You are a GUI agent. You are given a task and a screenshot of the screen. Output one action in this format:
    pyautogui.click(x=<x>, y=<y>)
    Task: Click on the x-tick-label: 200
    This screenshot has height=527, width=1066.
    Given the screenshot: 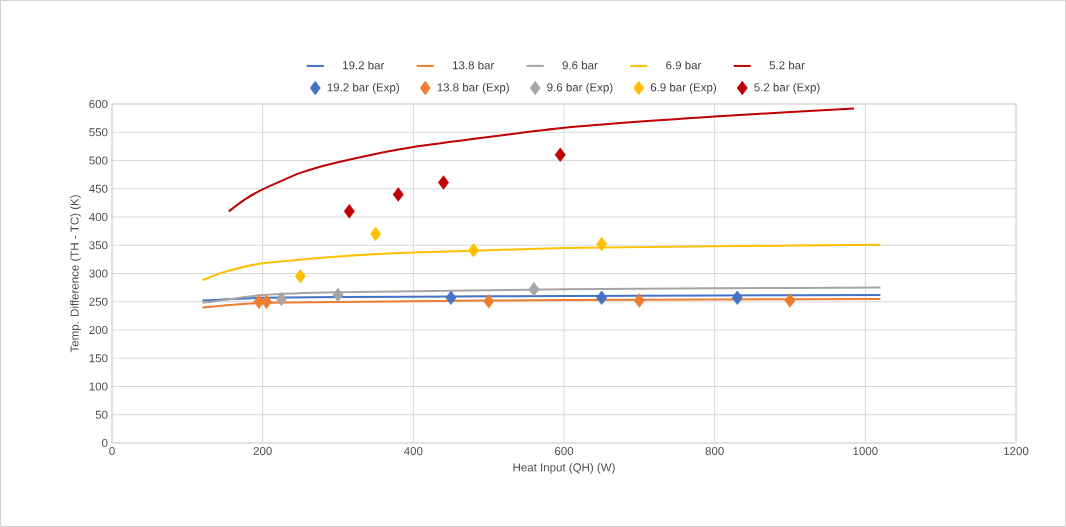 What is the action you would take?
    pyautogui.click(x=262, y=451)
    